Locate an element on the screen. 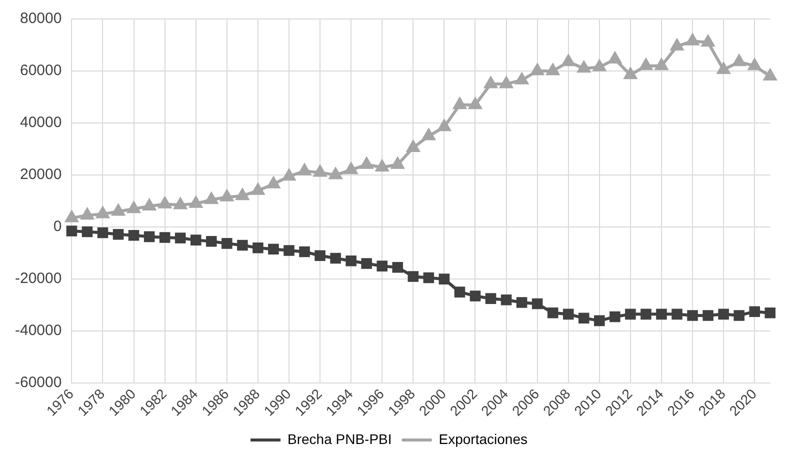  y-tick-label: 60000 is located at coordinates (41, 71).